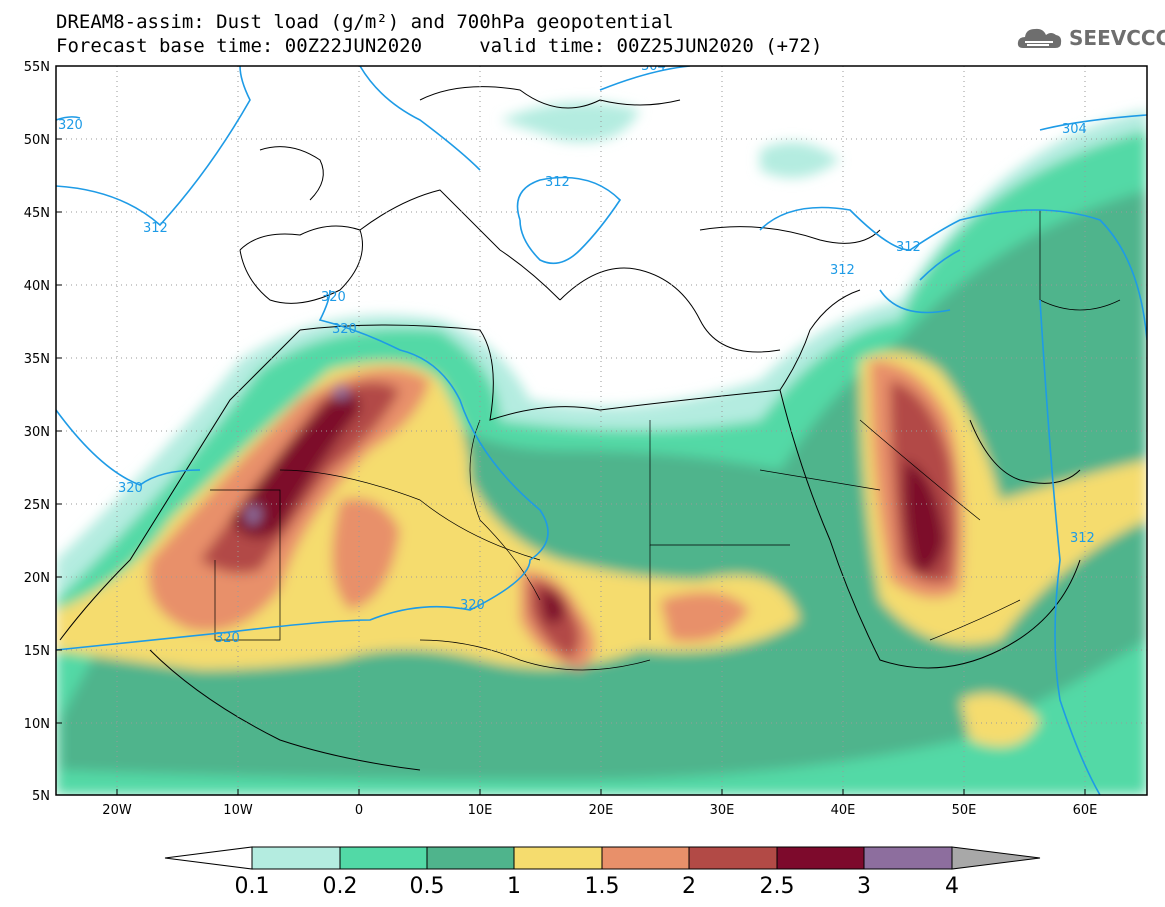 This screenshot has height=907, width=1165. What do you see at coordinates (952, 886) in the screenshot?
I see `colorbar-label: 4` at bounding box center [952, 886].